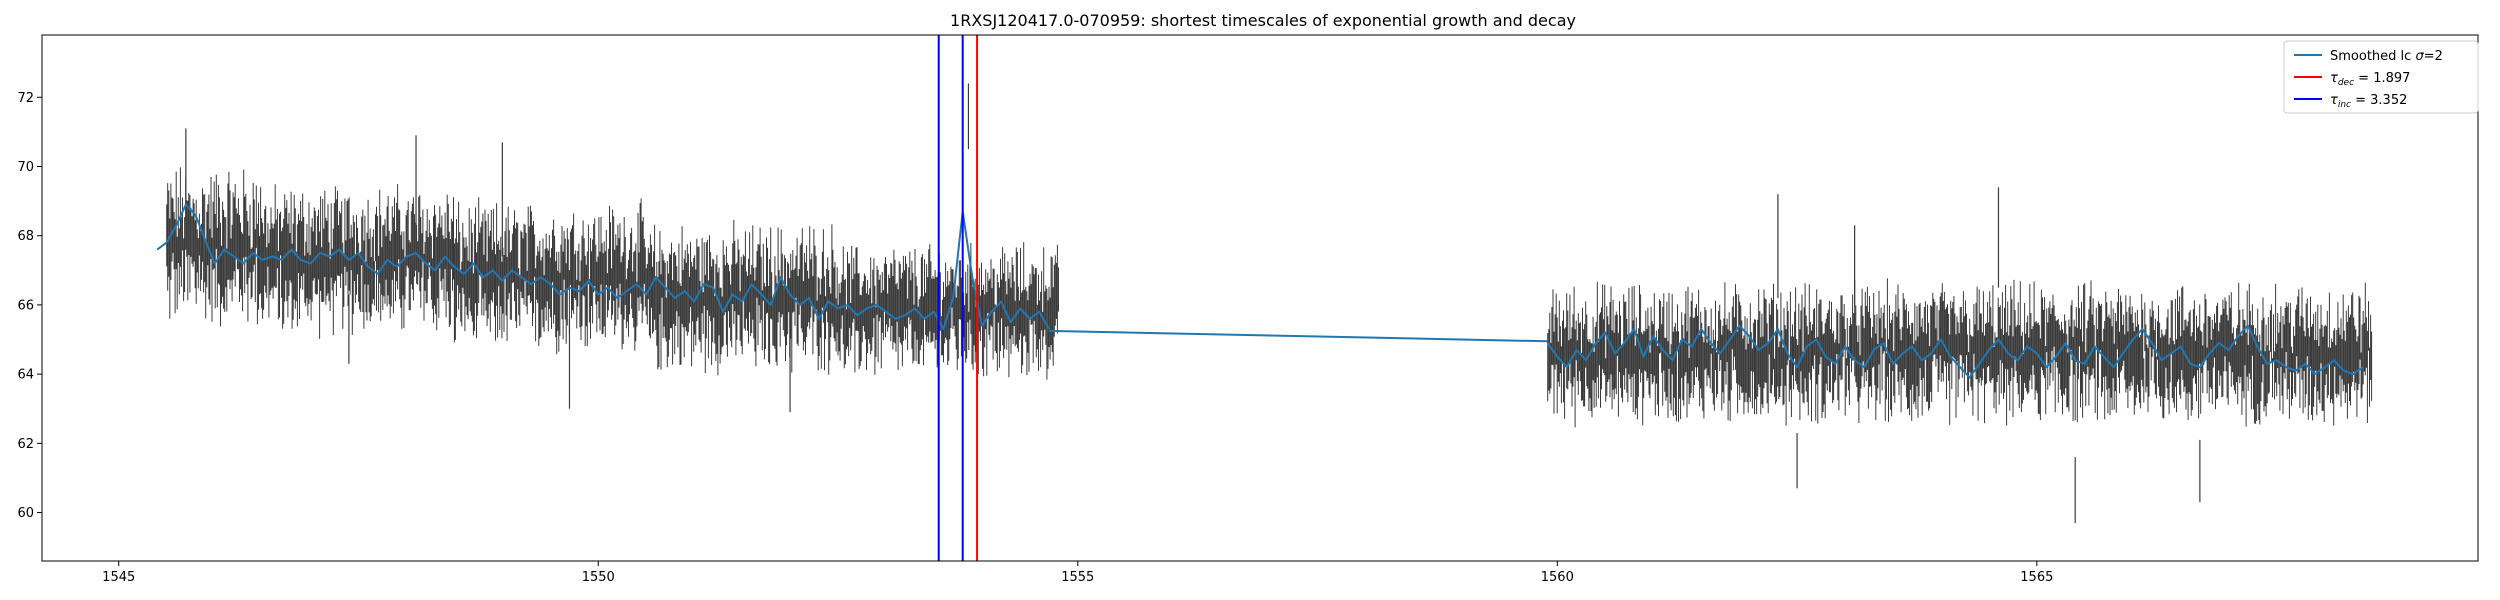 The width and height of the screenshot is (2500, 600). What do you see at coordinates (2433, 56) in the screenshot?
I see `legend-label-smoothed-tail: =2` at bounding box center [2433, 56].